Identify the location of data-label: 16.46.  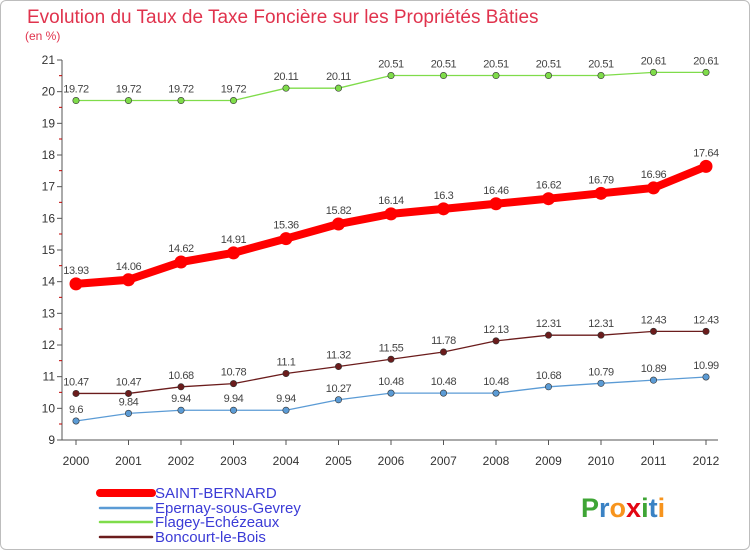
(496, 191).